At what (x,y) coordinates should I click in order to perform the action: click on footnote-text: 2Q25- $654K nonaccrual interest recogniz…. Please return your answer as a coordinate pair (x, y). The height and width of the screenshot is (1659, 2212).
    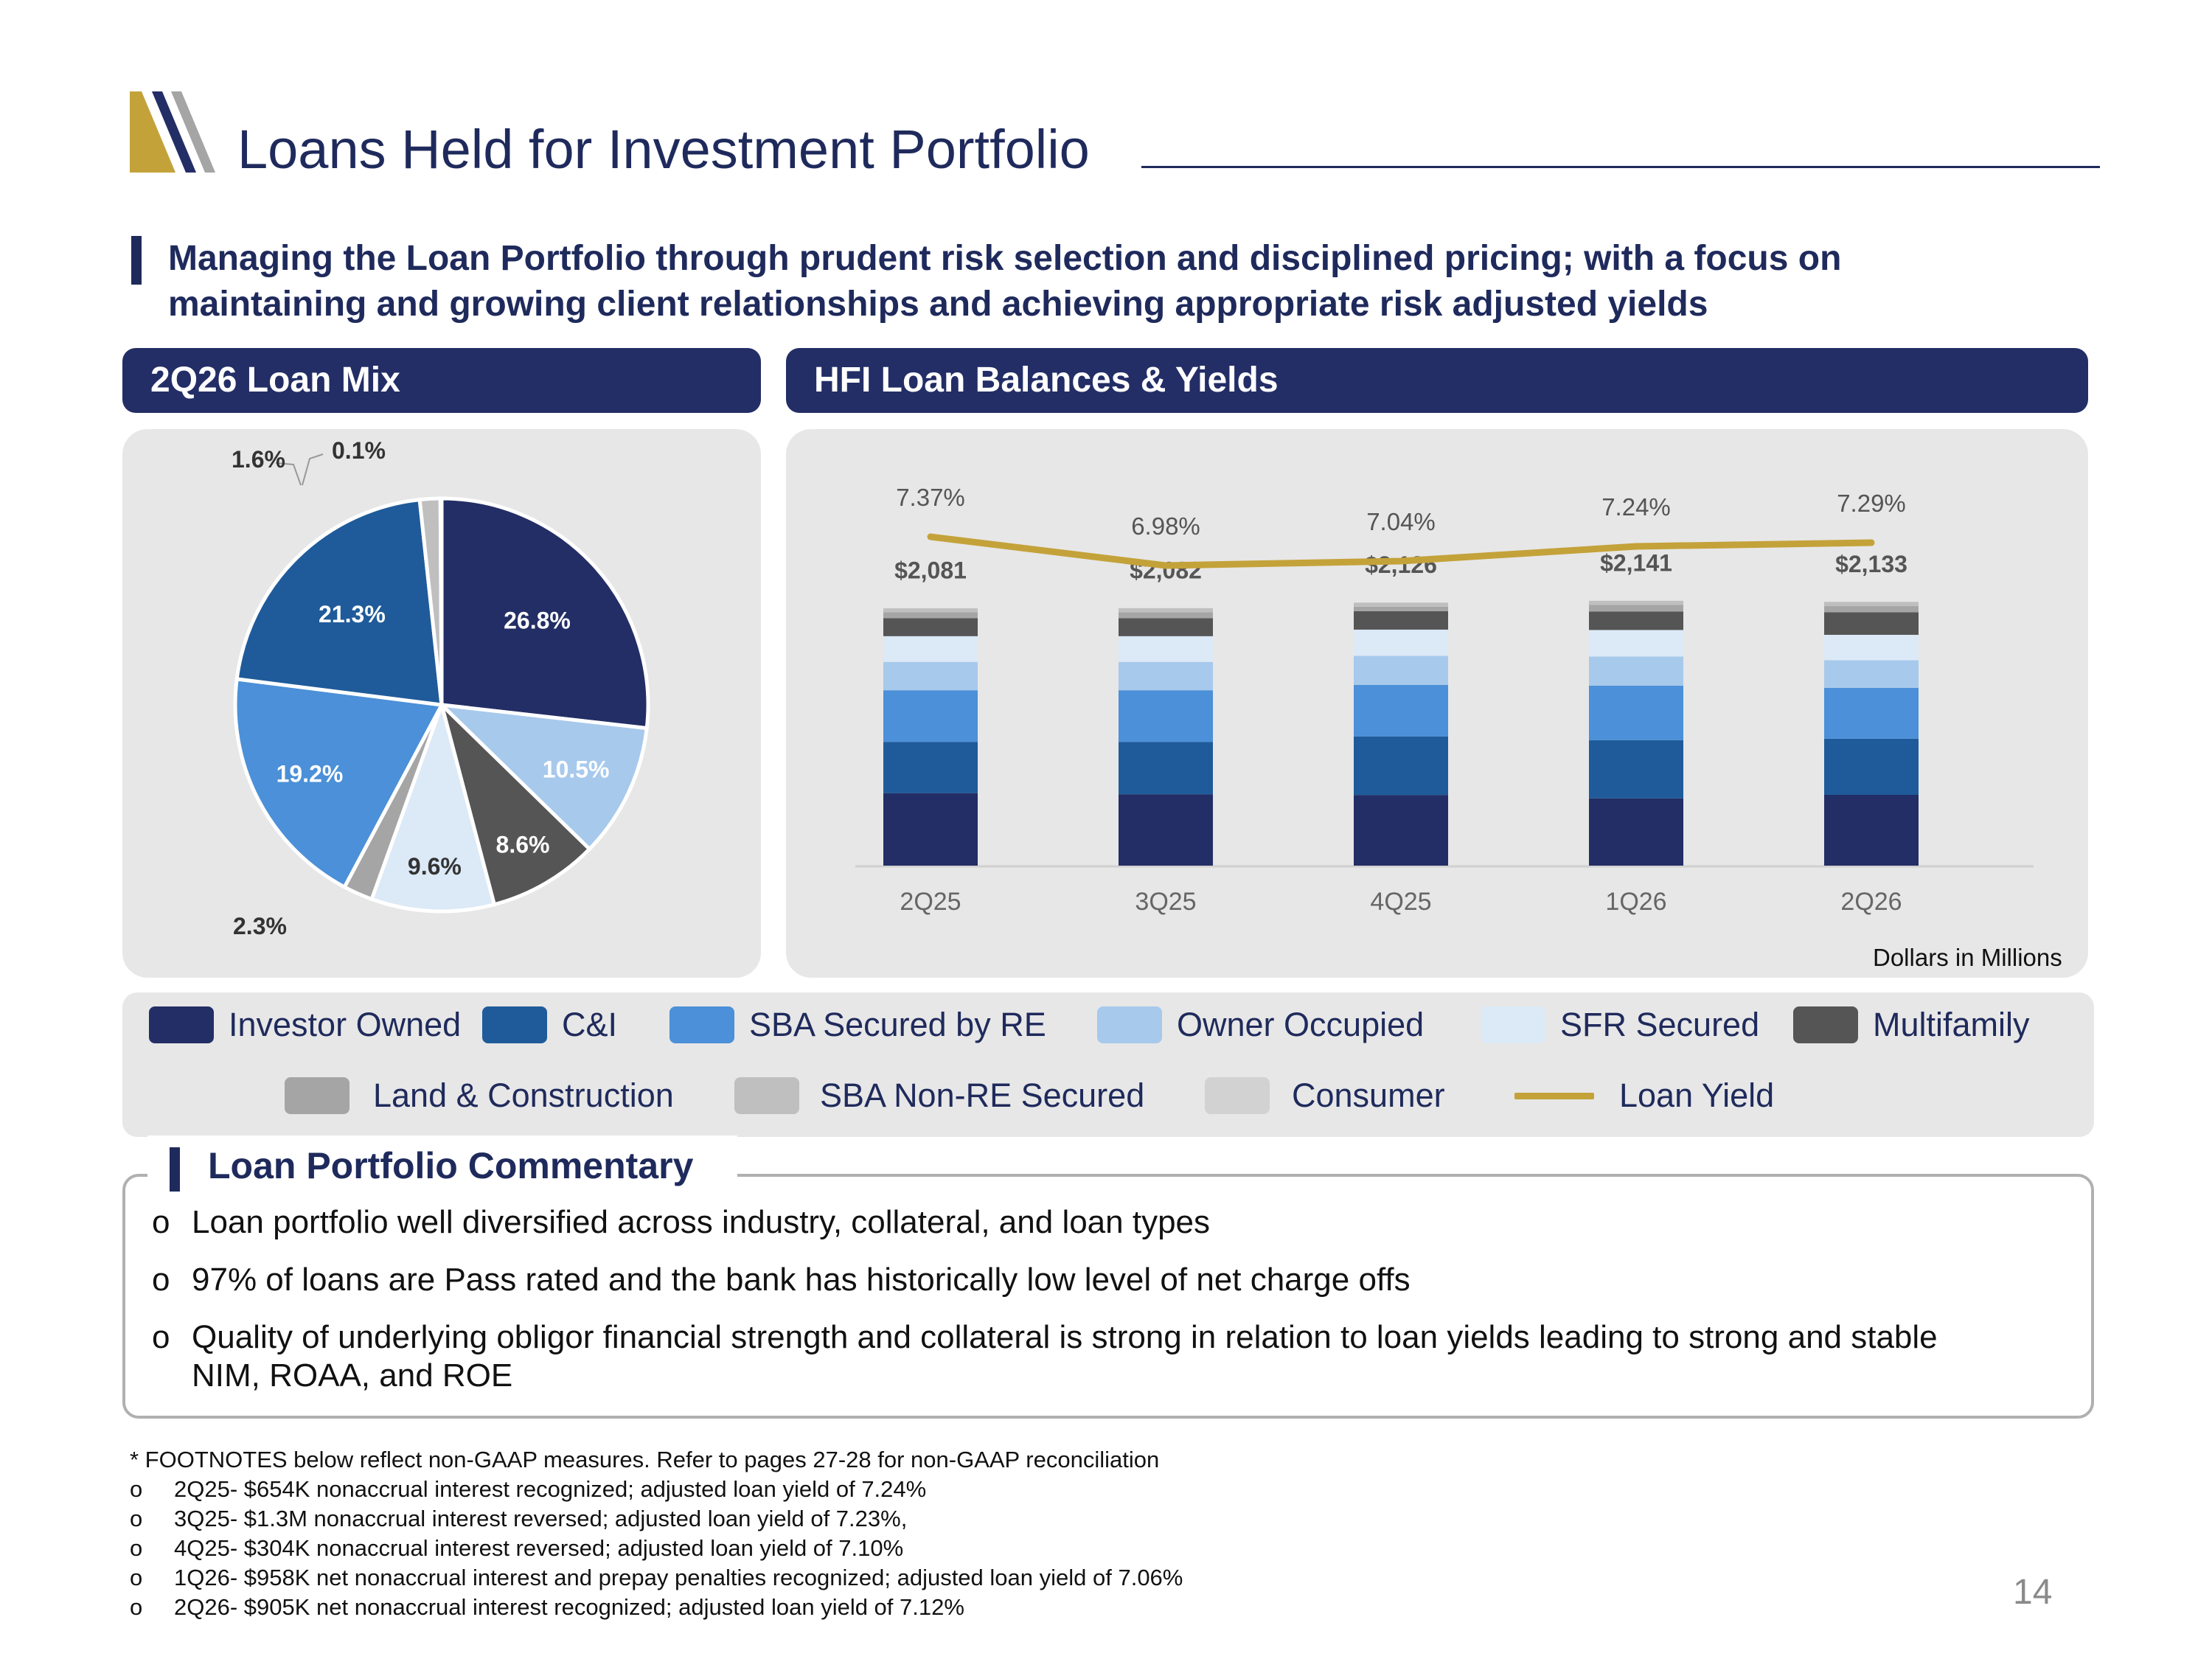
    Looking at the image, I should click on (550, 1489).